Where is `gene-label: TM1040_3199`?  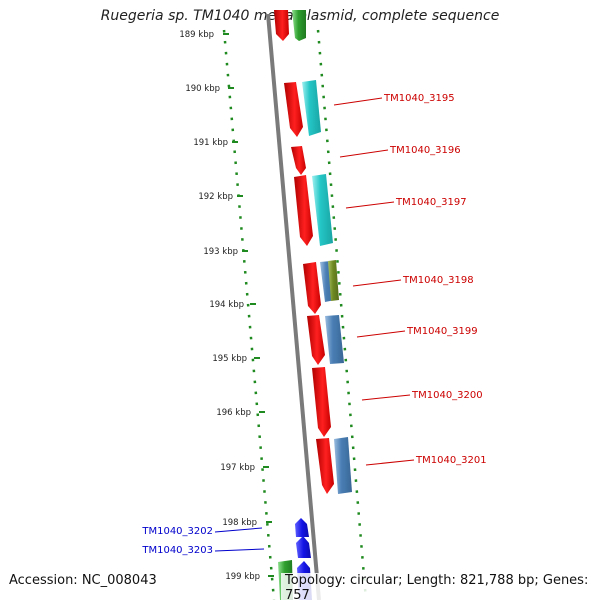 gene-label: TM1040_3199 is located at coordinates (442, 331).